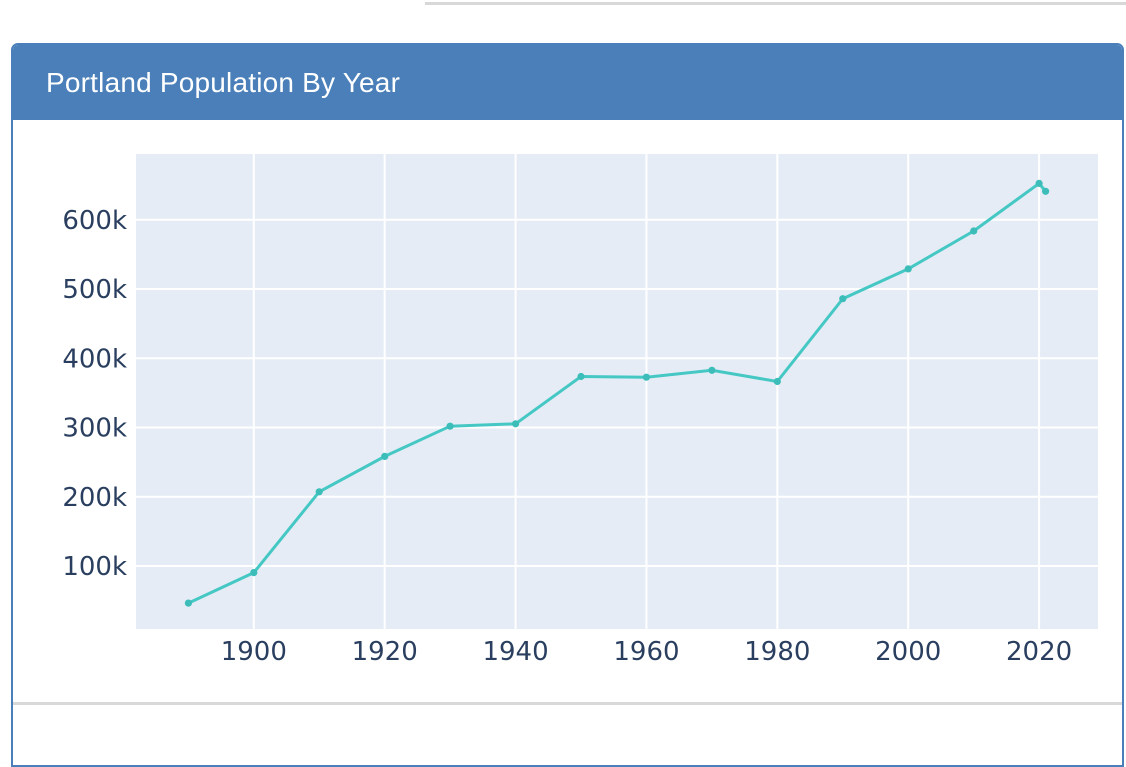  I want to click on page-top-divider, so click(775, 3).